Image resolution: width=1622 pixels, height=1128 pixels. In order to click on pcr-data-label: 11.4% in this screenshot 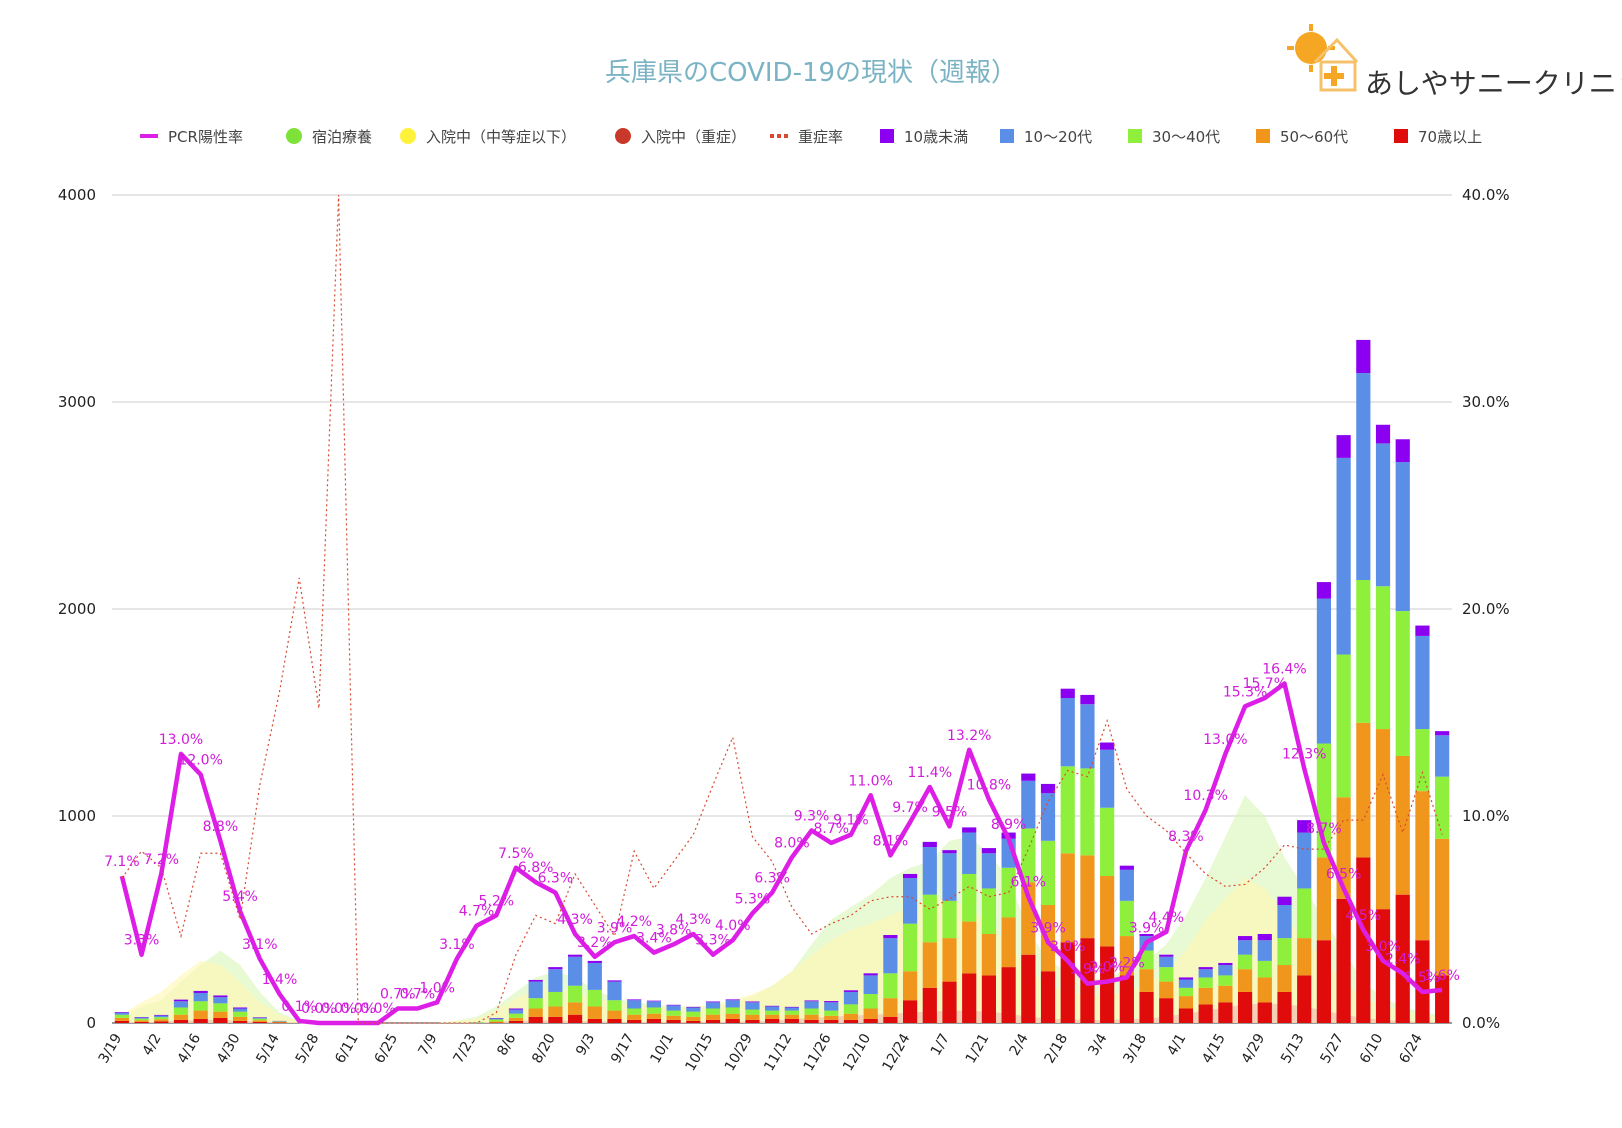, I will do `click(930, 773)`.